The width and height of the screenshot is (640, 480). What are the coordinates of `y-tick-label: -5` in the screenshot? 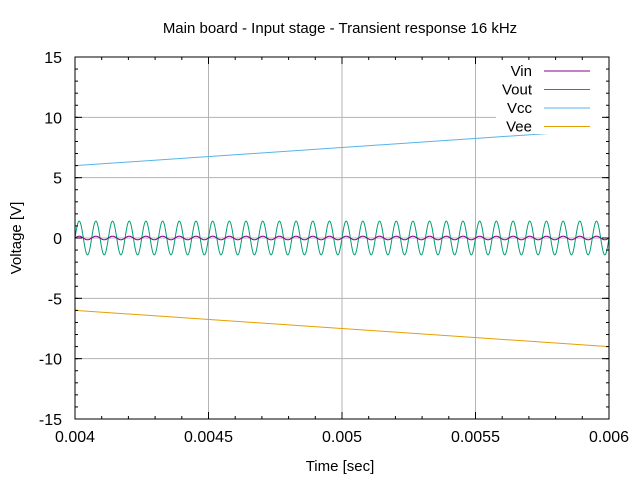 It's located at (55, 299).